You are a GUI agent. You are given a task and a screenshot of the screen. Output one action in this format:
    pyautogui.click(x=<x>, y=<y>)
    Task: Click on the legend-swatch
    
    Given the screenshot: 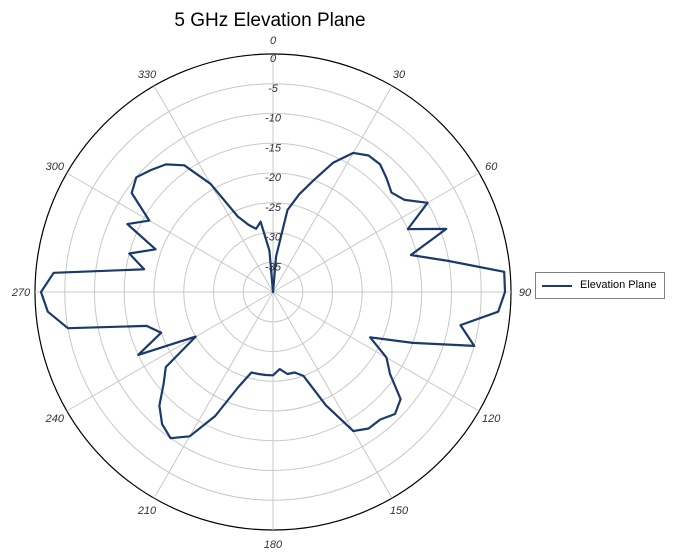 What is the action you would take?
    pyautogui.click(x=557, y=286)
    